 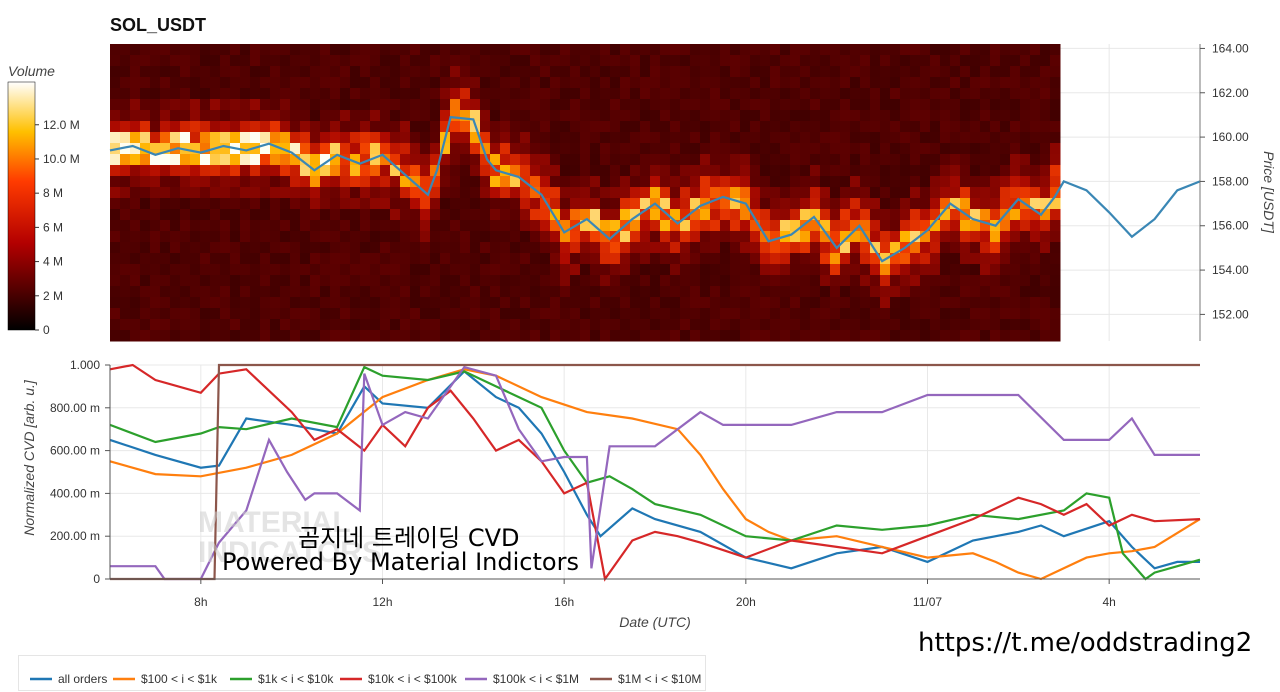 What do you see at coordinates (1085, 643) in the screenshot?
I see `telegram-link: https://t.me/oddstrading2` at bounding box center [1085, 643].